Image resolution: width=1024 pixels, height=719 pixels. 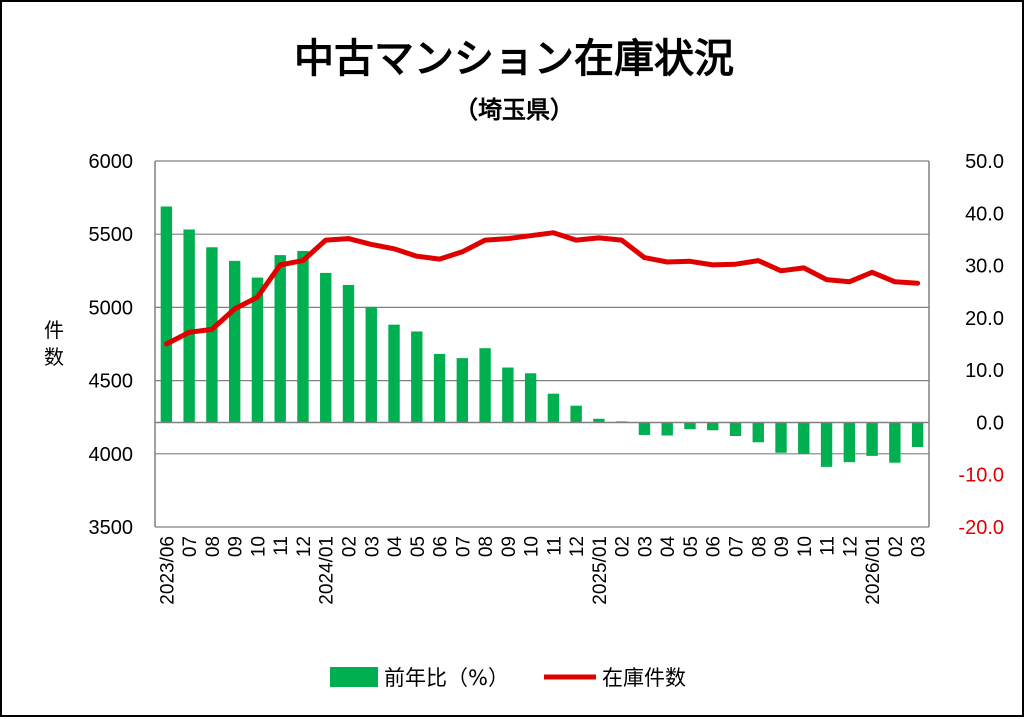 I want to click on legend-label-bar: 前年比（%）, so click(x=446, y=678).